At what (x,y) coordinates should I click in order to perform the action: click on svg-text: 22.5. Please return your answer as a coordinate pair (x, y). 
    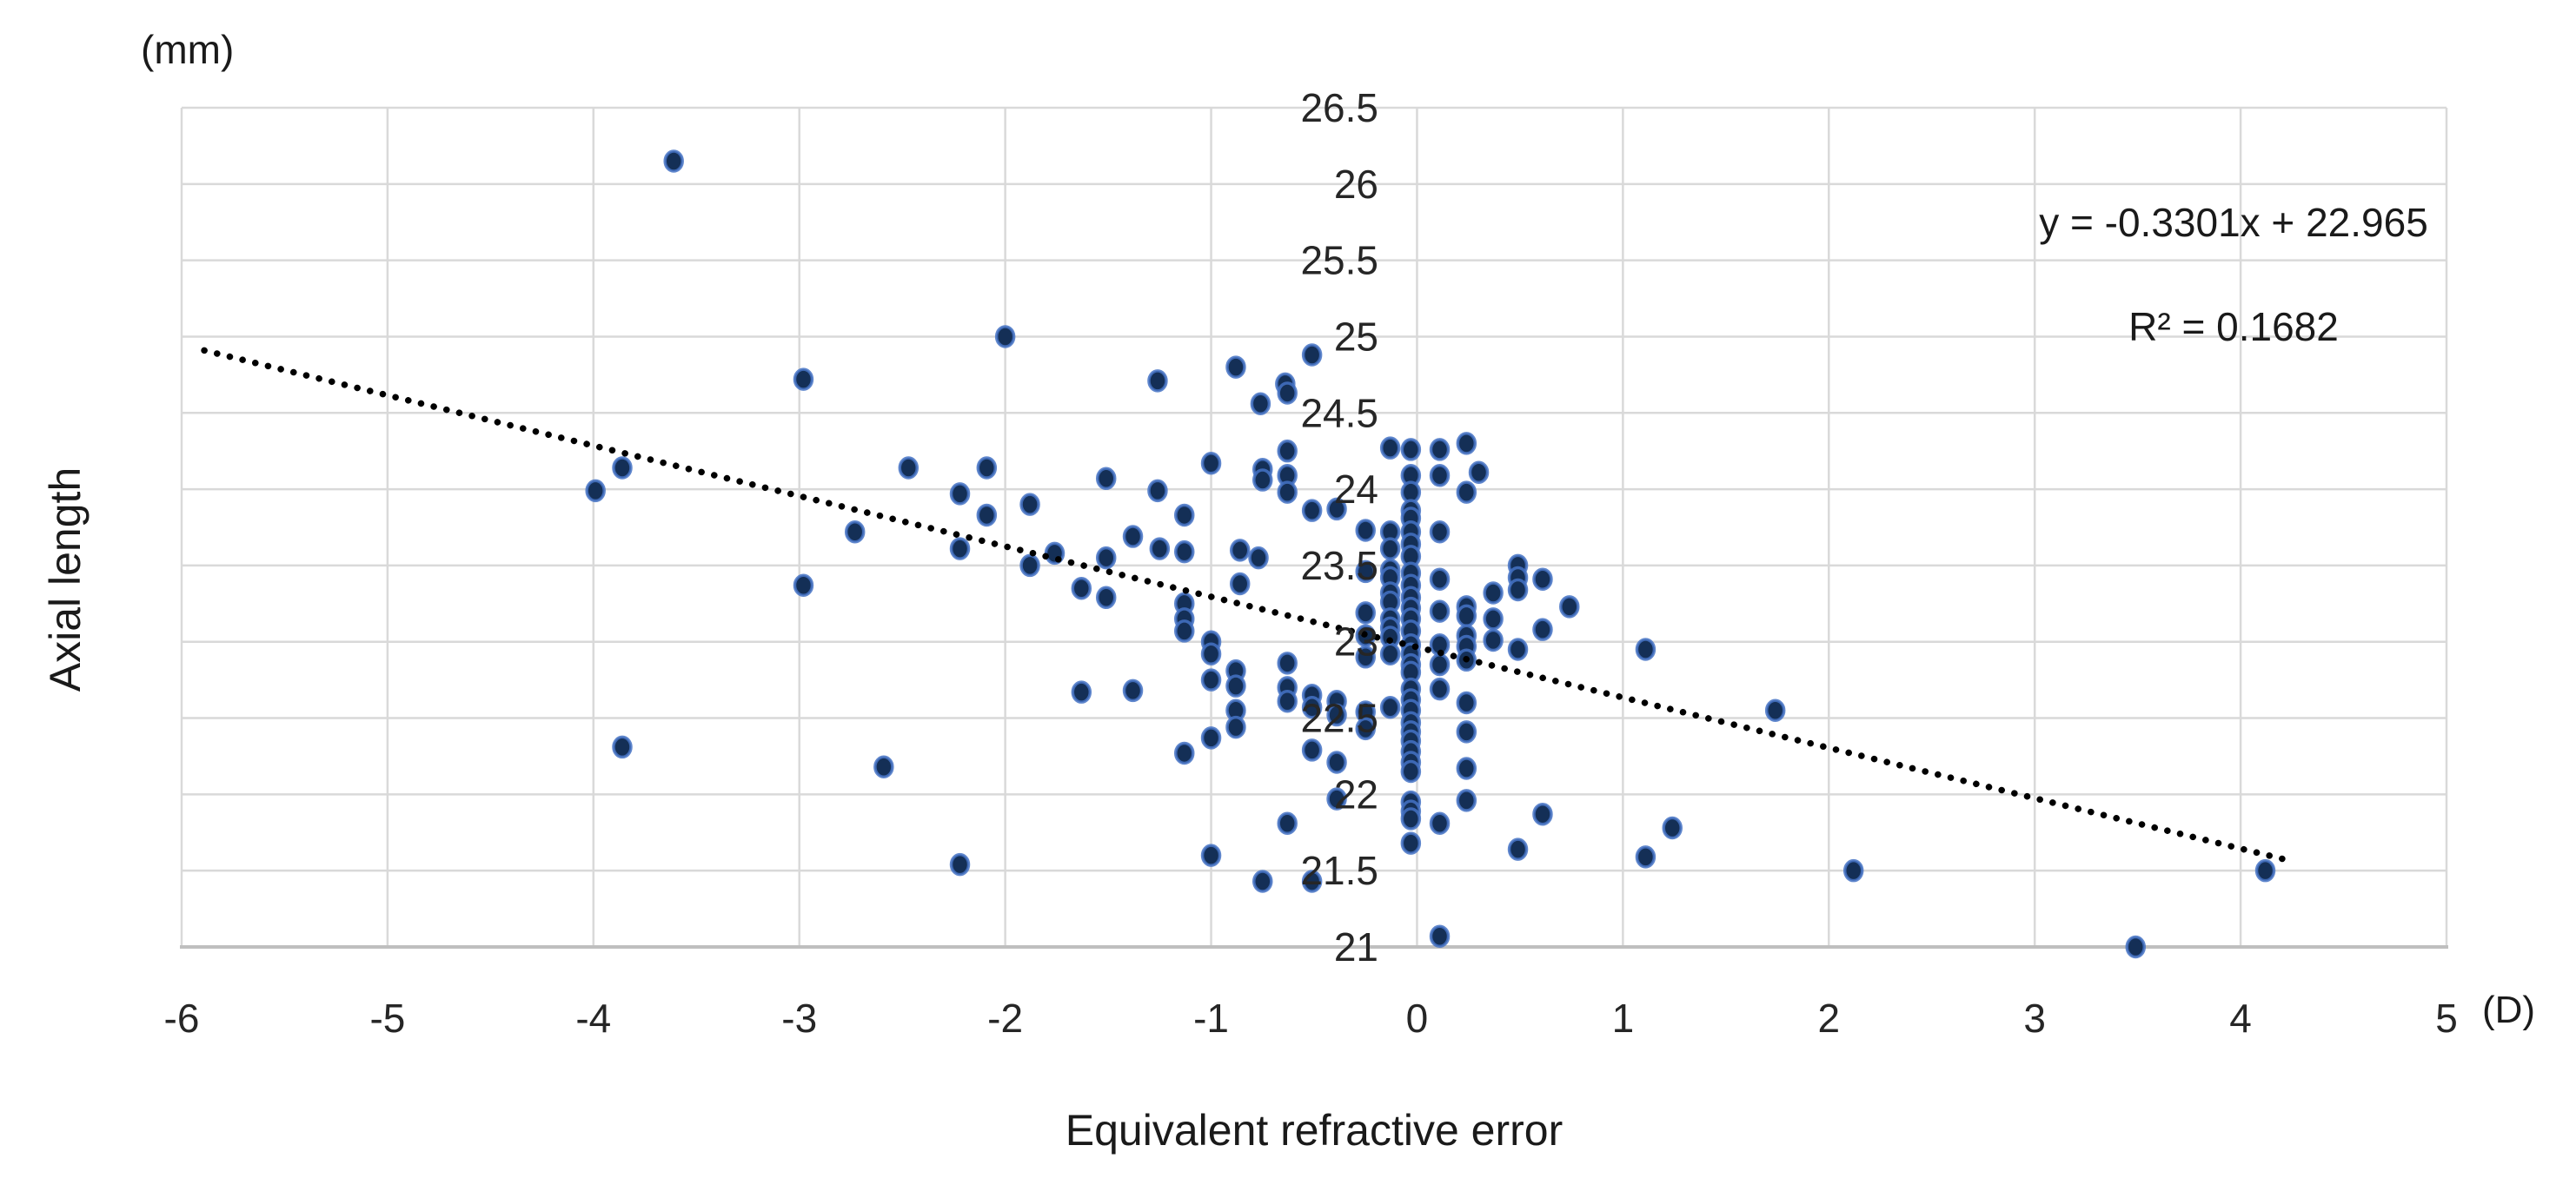
    Looking at the image, I should click on (1339, 719).